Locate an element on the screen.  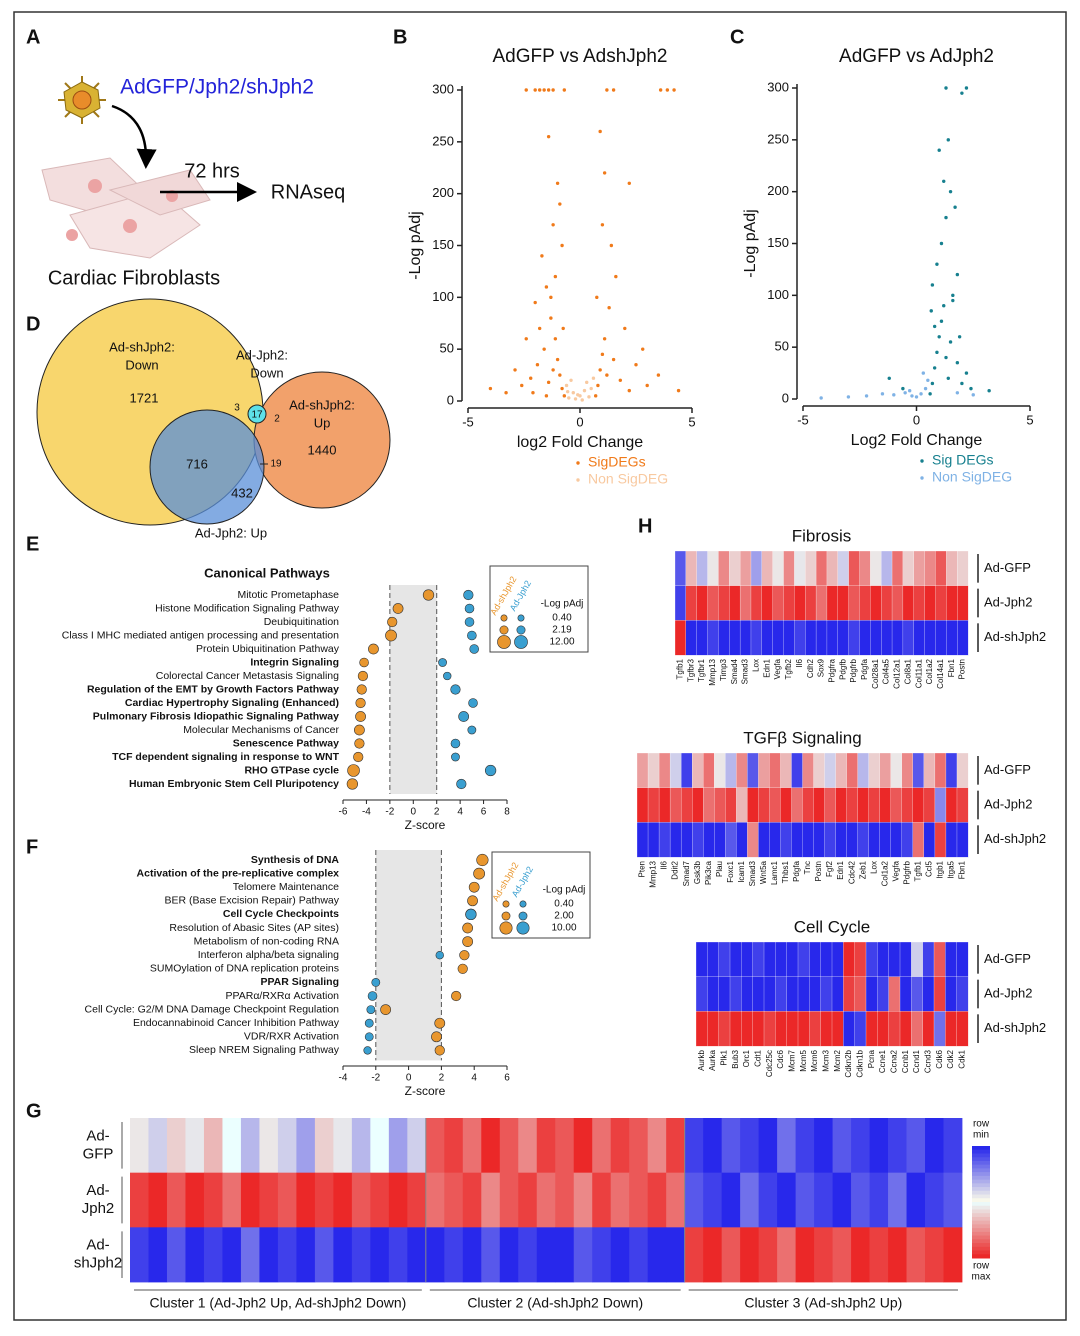
gene-label: Fbn1 is located at coordinates (951, 667).